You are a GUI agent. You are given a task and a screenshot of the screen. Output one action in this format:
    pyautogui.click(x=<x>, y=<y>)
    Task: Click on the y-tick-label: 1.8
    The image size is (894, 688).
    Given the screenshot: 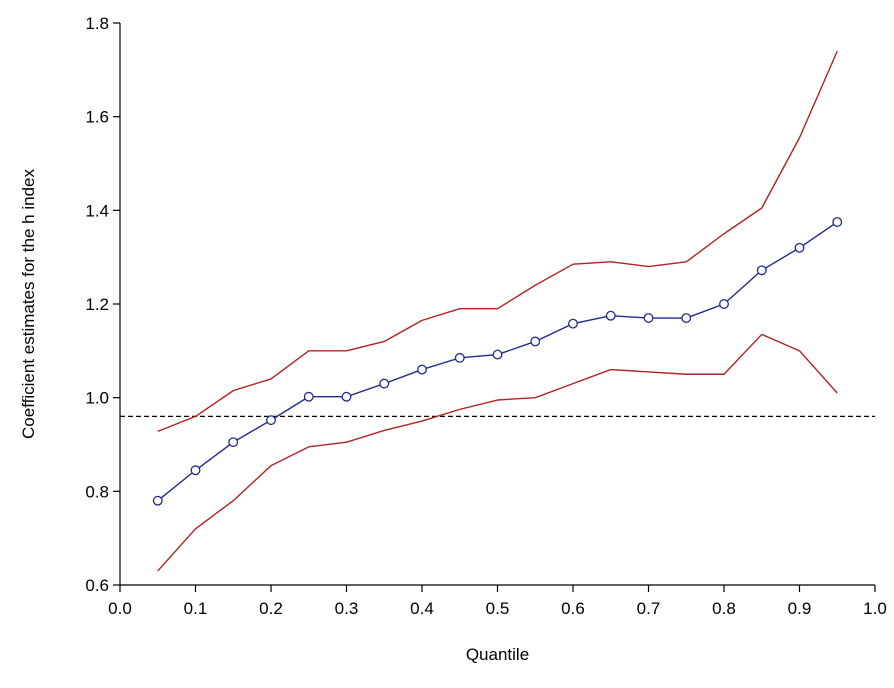 What is the action you would take?
    pyautogui.click(x=97, y=23)
    